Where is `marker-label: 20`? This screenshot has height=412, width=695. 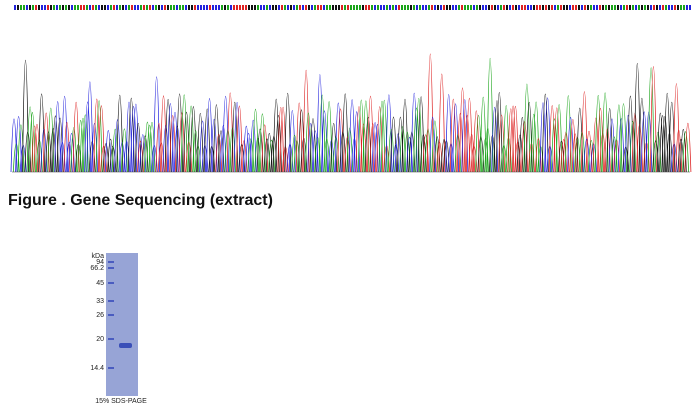 marker-label: 20 is located at coordinates (100, 339).